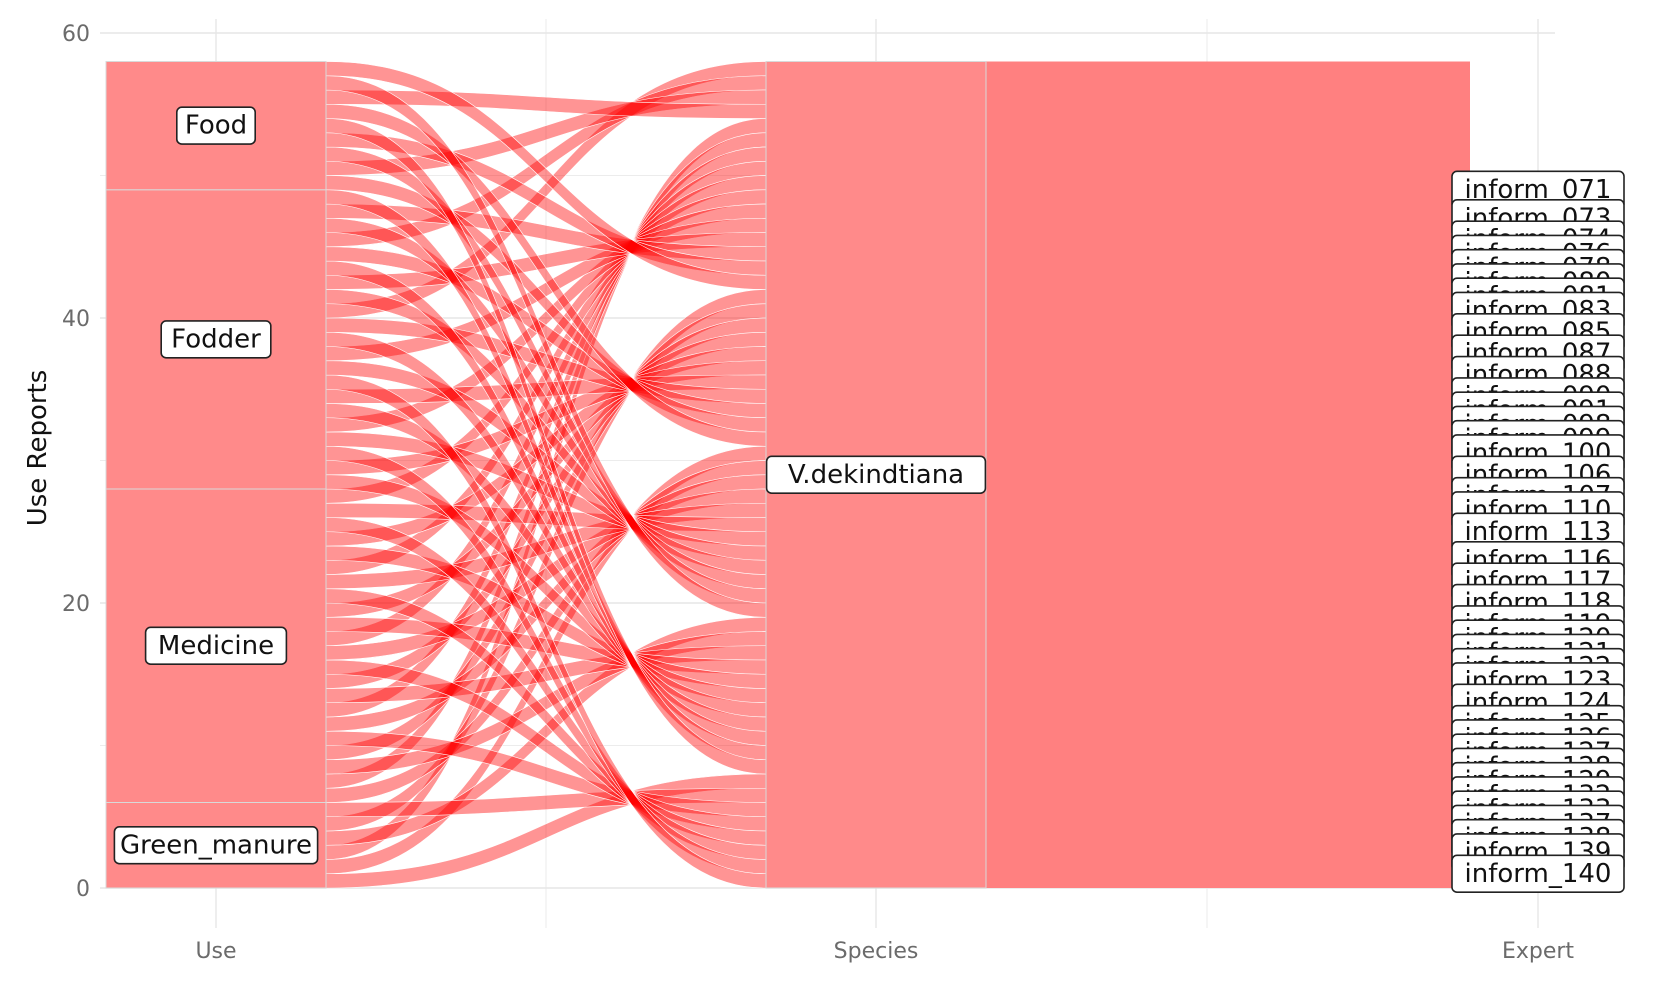  Describe the element at coordinates (76, 34) in the screenshot. I see `y-tick-label: 60` at that location.